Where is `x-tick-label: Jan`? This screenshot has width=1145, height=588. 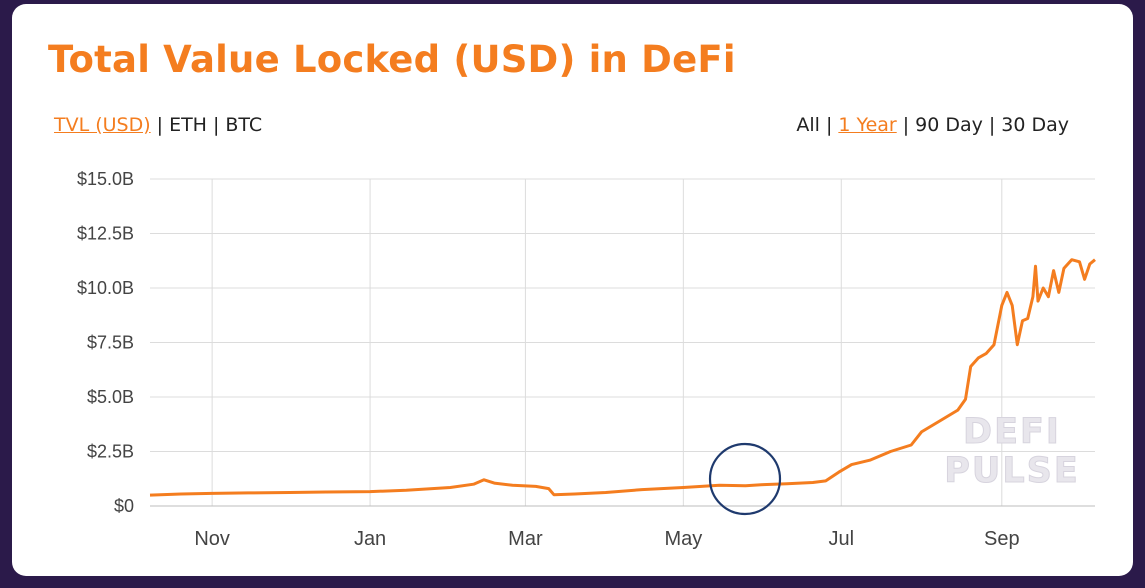 x-tick-label: Jan is located at coordinates (370, 539).